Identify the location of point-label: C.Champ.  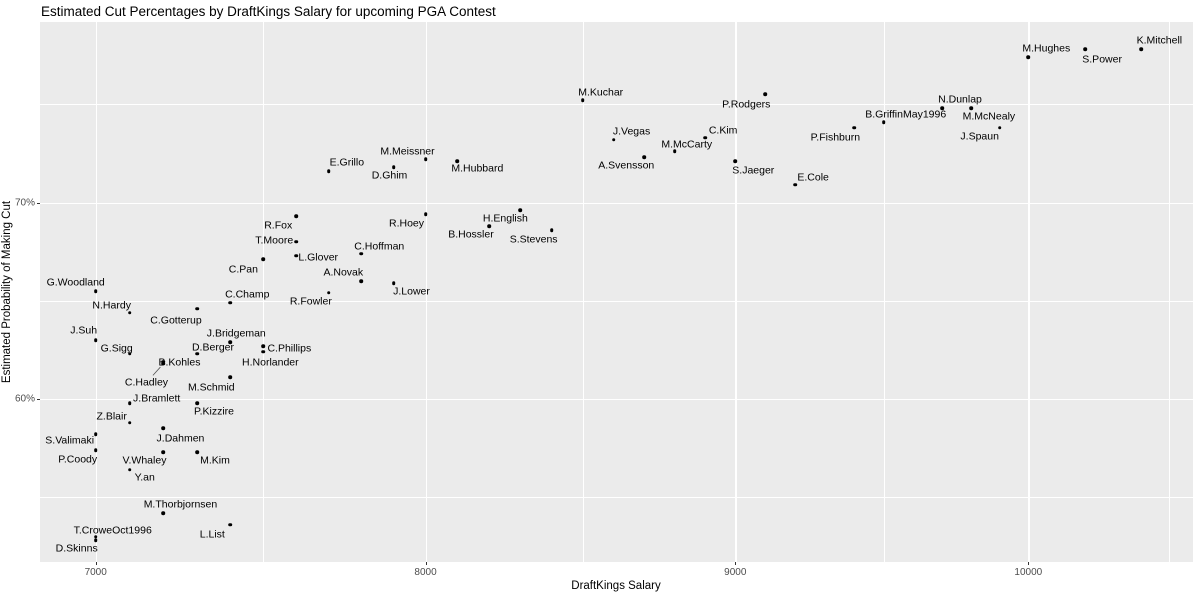
(247, 294).